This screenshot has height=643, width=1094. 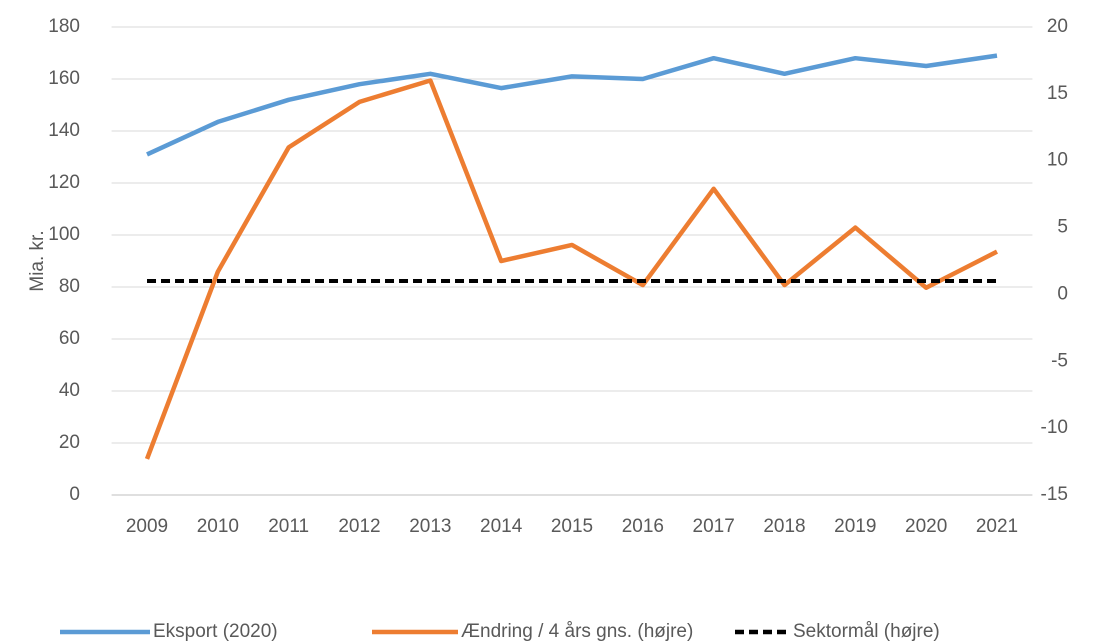 What do you see at coordinates (64, 234) in the screenshot?
I see `y-tick-label: 100` at bounding box center [64, 234].